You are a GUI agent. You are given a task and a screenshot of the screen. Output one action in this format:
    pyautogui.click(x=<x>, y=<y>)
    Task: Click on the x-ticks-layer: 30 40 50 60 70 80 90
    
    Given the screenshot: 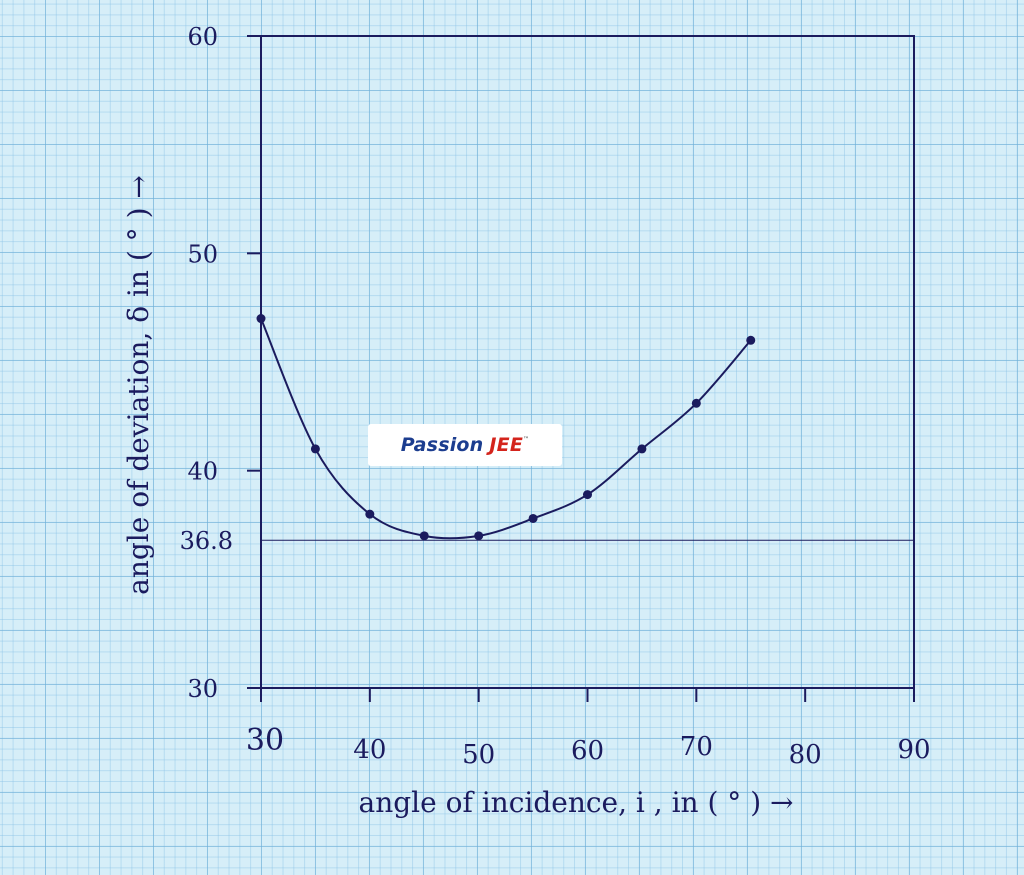 What is the action you would take?
    pyautogui.click(x=588, y=729)
    